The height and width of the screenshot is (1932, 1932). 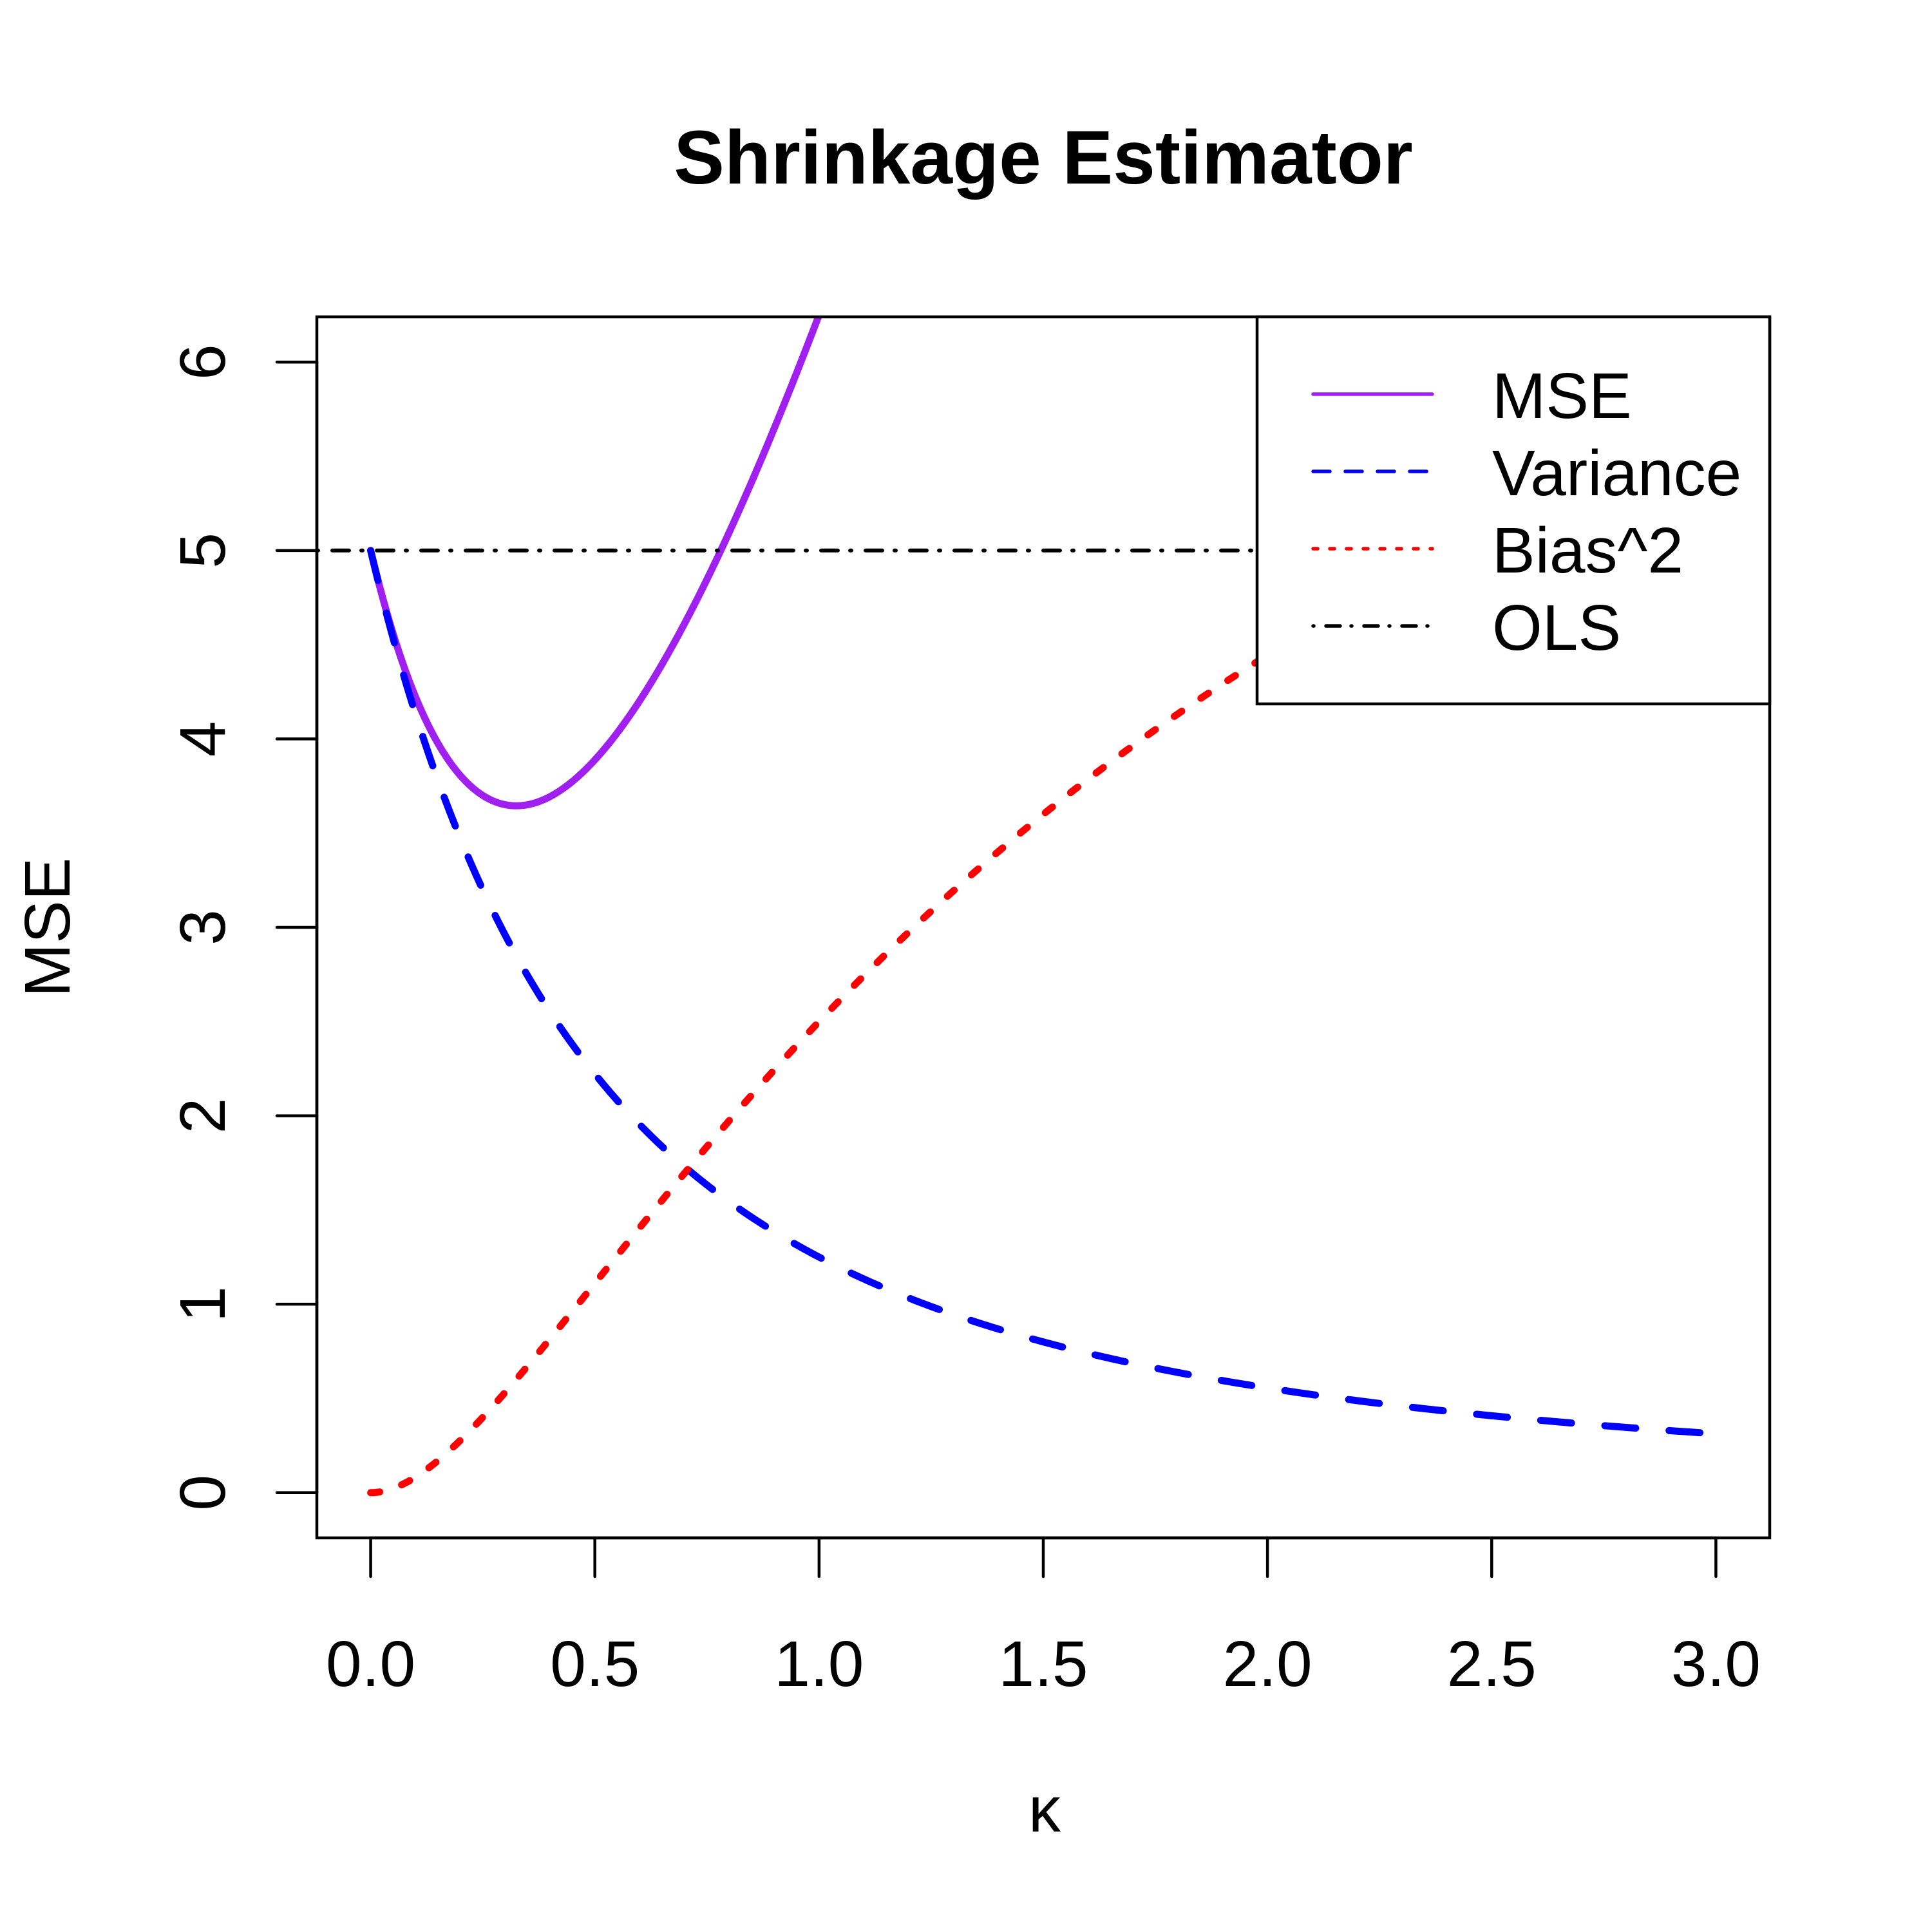 I want to click on x-tick-label: 1.0, so click(x=819, y=1664).